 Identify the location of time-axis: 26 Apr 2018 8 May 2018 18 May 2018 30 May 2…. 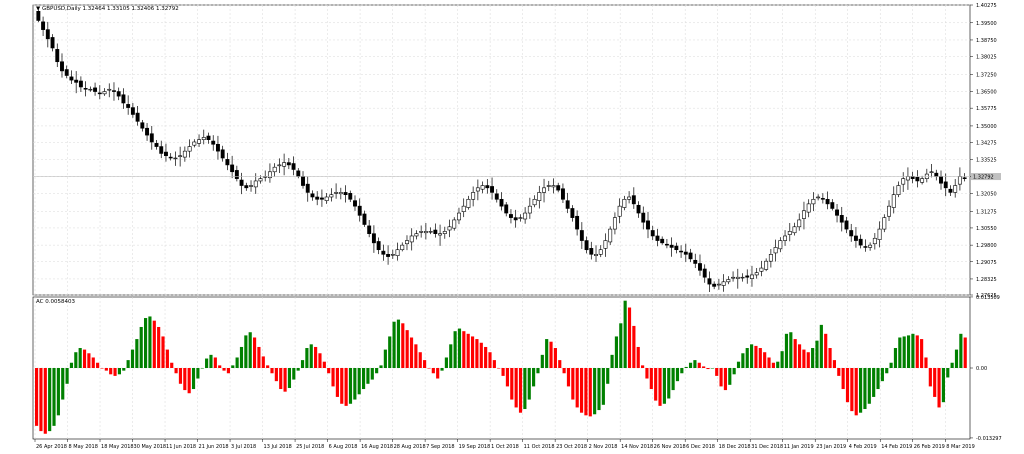
(504, 444).